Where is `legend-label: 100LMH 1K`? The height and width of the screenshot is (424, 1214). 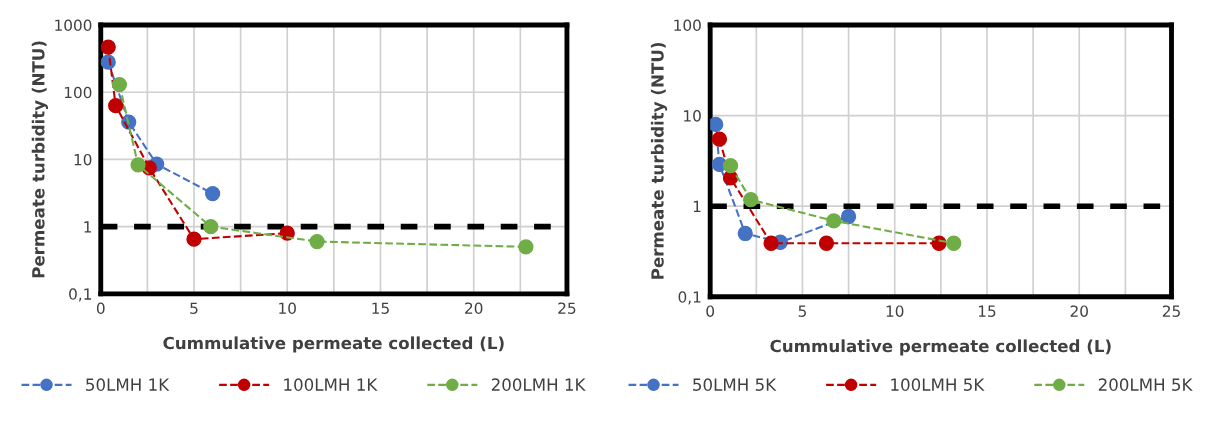 legend-label: 100LMH 1K is located at coordinates (331, 384).